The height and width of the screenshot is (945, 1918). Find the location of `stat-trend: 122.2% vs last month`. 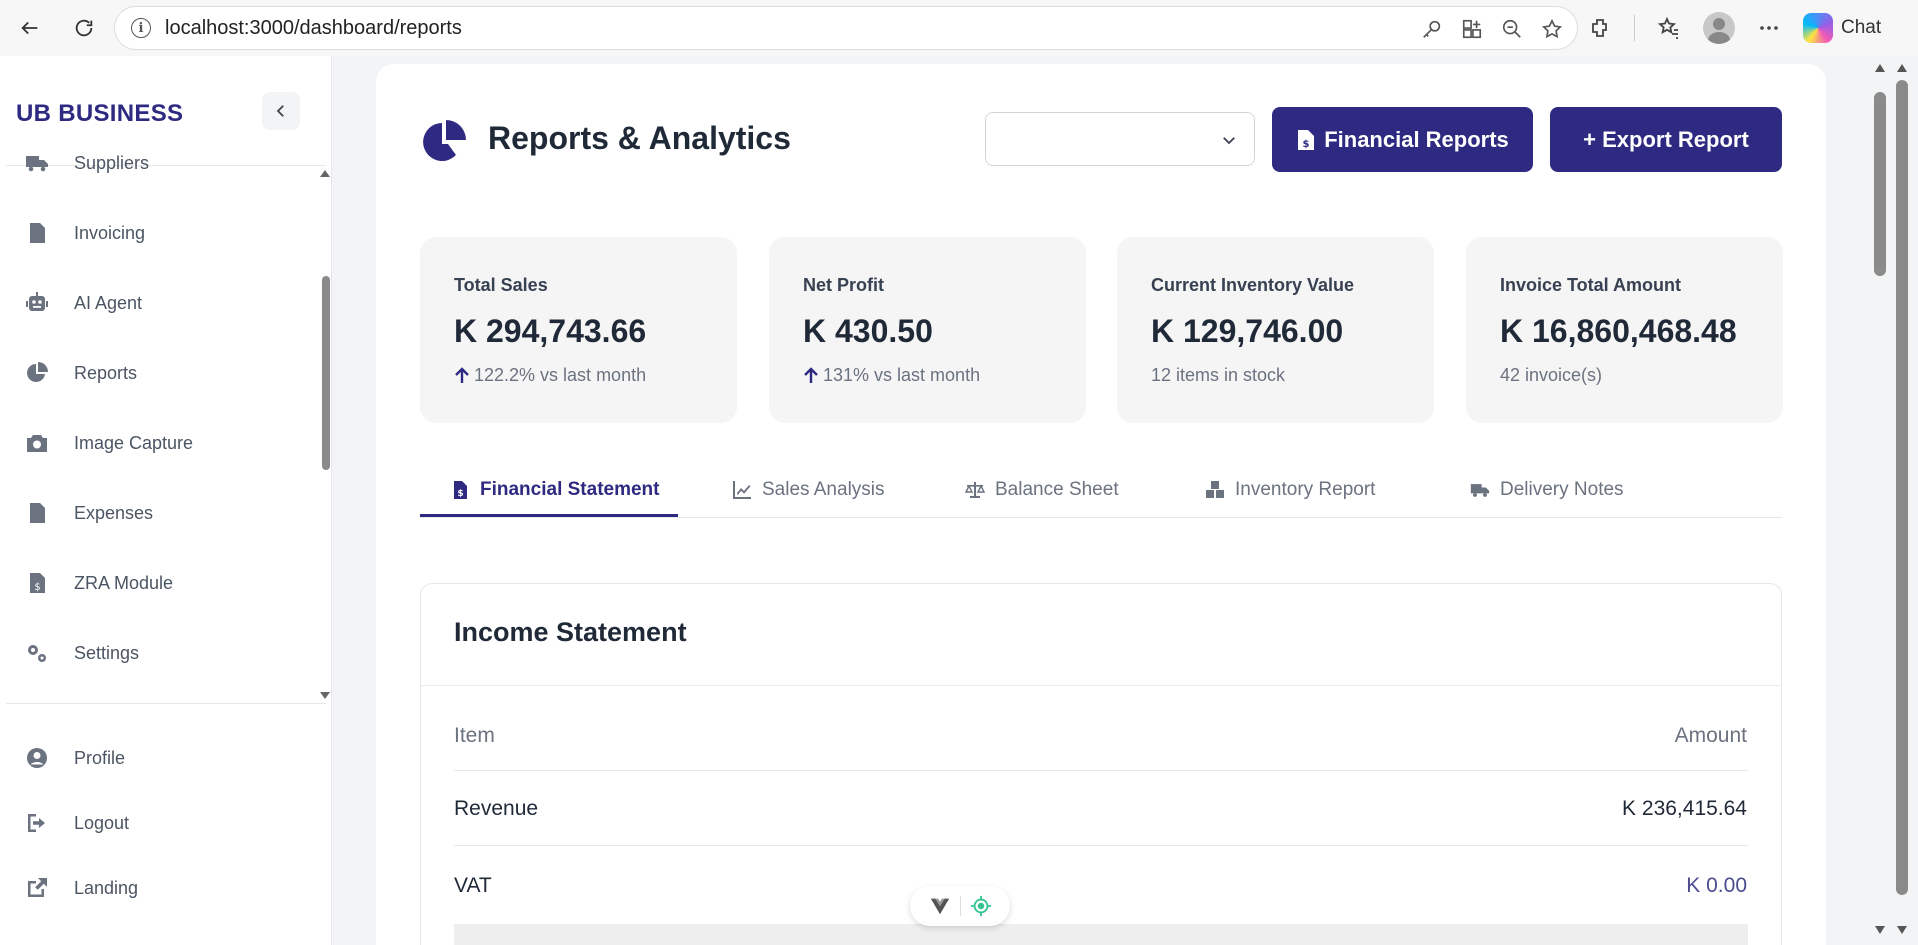

stat-trend: 122.2% vs last month is located at coordinates (550, 375).